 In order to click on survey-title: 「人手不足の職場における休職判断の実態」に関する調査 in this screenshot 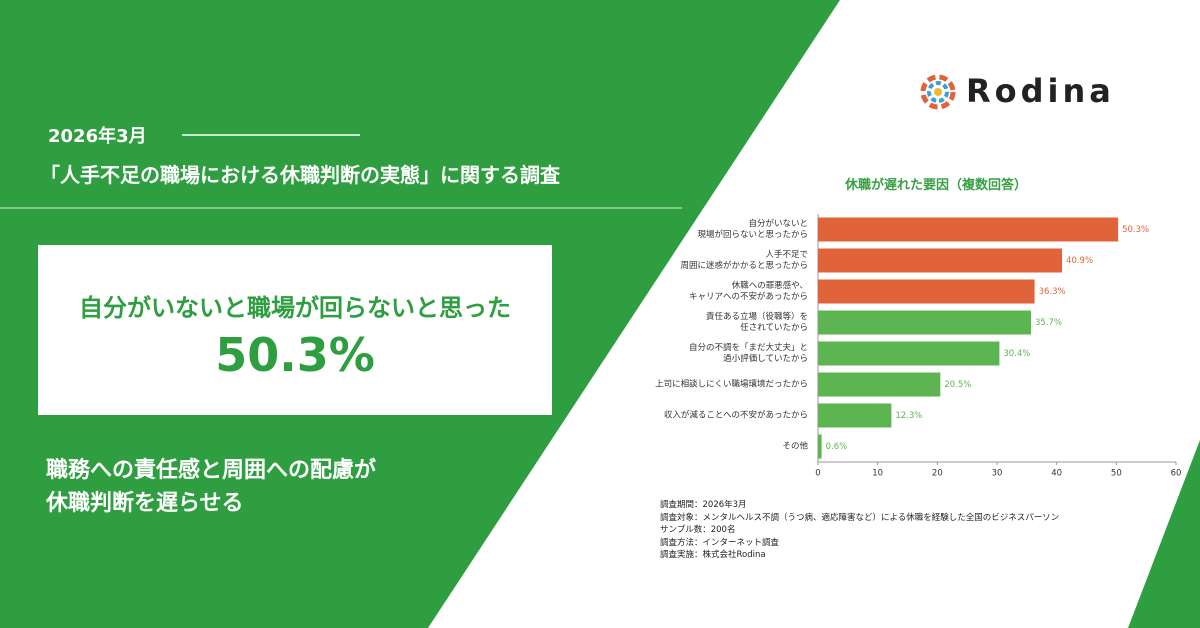, I will do `click(300, 175)`.